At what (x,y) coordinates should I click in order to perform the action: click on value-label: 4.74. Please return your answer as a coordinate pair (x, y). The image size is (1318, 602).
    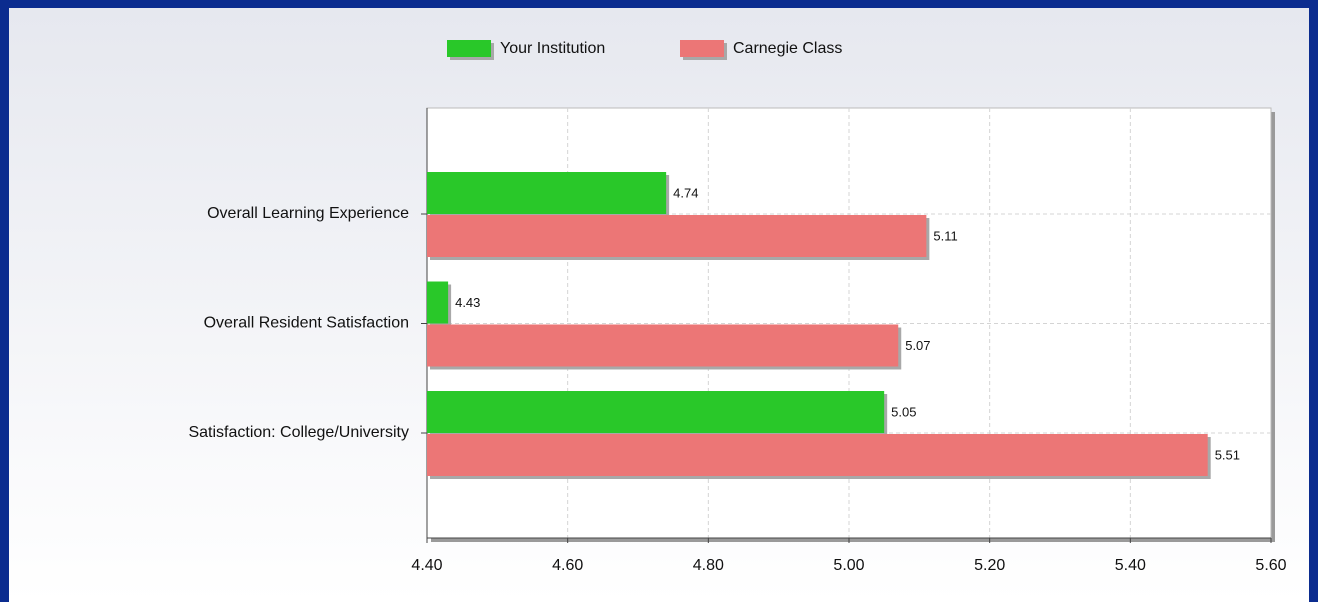
    Looking at the image, I should click on (685, 192).